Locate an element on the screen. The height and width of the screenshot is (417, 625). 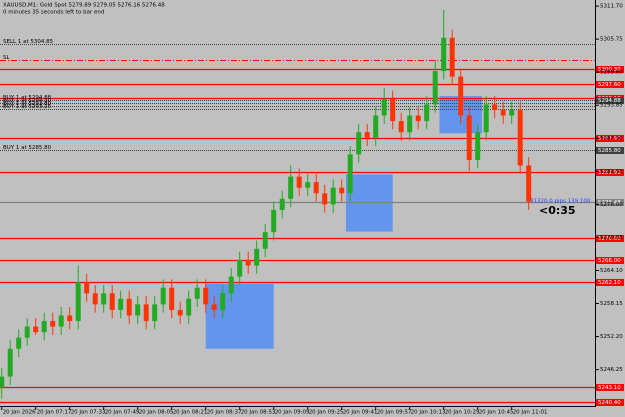
price-tag-label: 5287.90 is located at coordinates (609, 139).